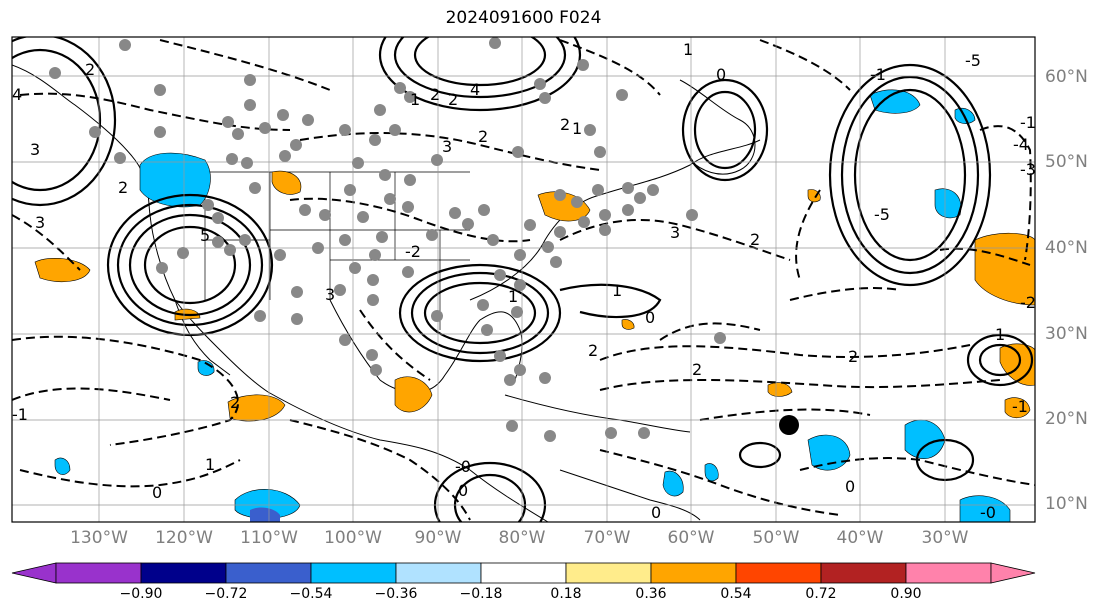 The width and height of the screenshot is (1105, 615). Describe the element at coordinates (269, 538) in the screenshot. I see `lon-label: 110°W` at that location.